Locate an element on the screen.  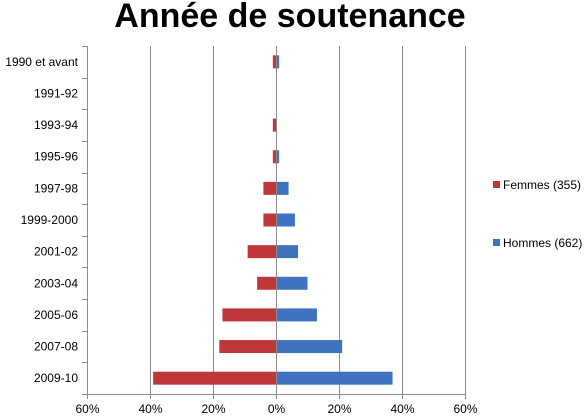
legend: Femmes (355) Hommes (662) is located at coordinates (537, 214).